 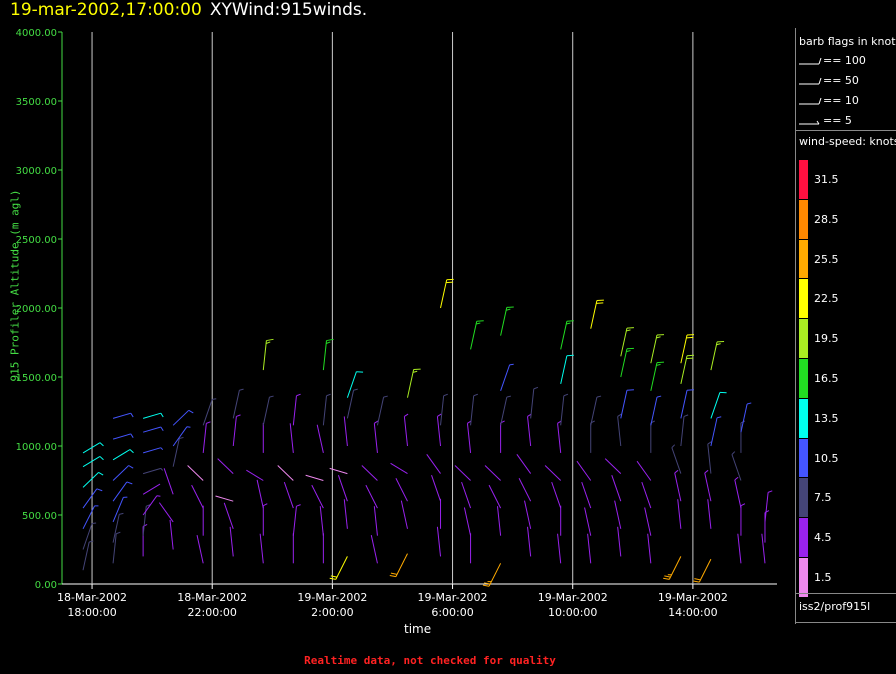 I want to click on speed-label: 22.5, so click(x=826, y=299).